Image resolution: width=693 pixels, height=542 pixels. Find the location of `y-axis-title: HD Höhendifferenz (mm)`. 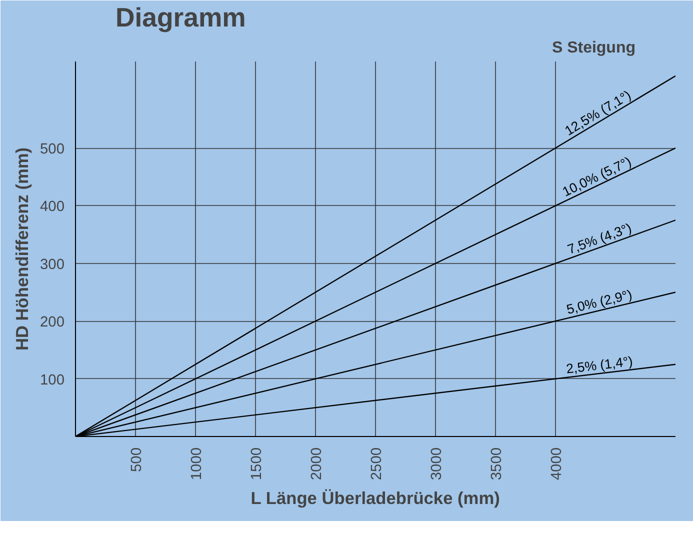

y-axis-title: HD Höhendifferenz (mm) is located at coordinates (22, 249).